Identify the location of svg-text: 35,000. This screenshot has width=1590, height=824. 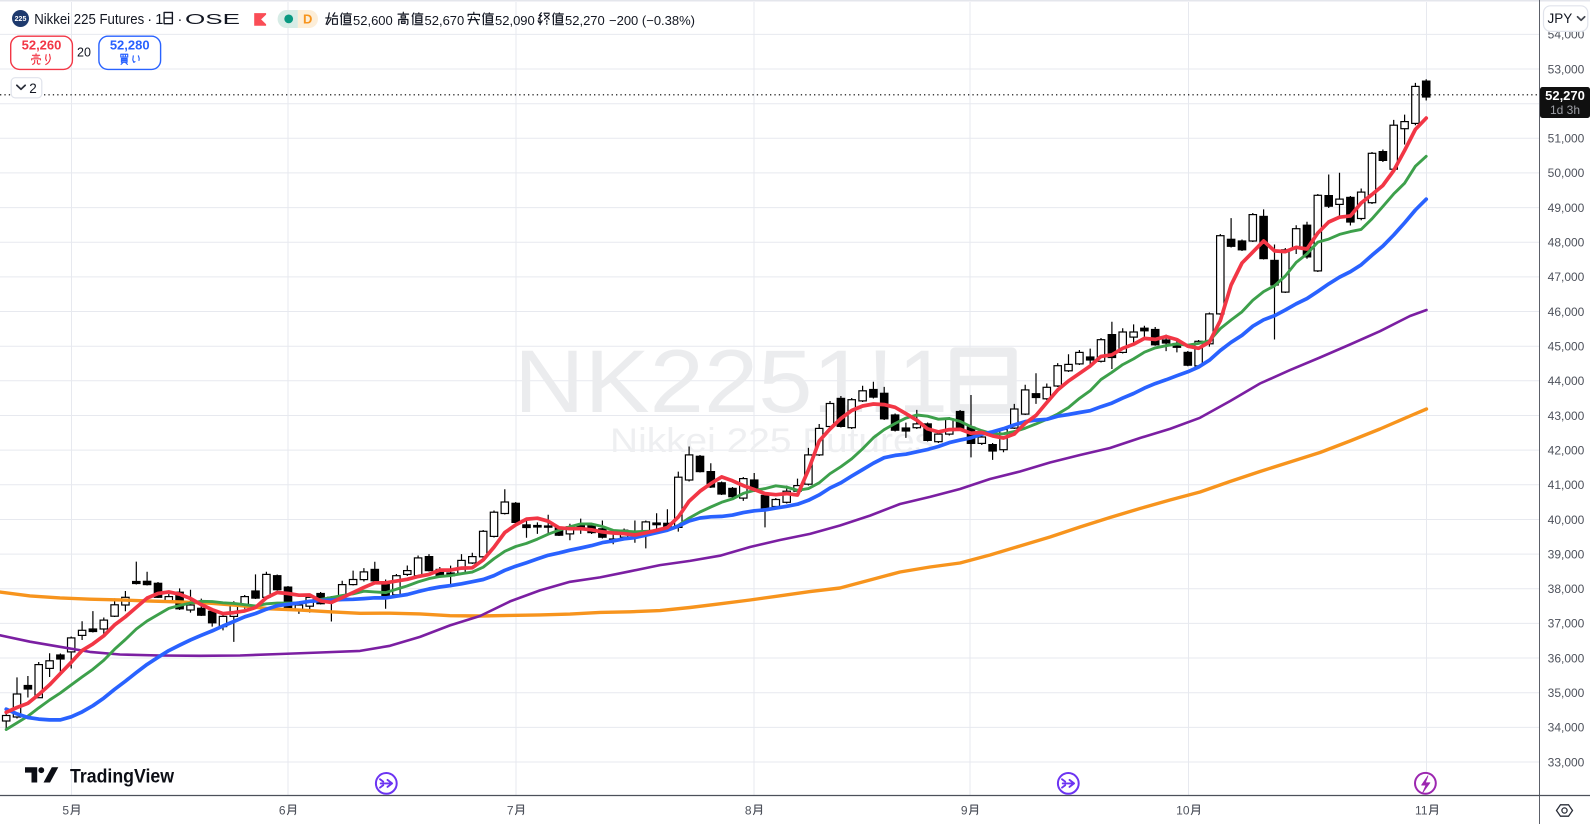
(1566, 693).